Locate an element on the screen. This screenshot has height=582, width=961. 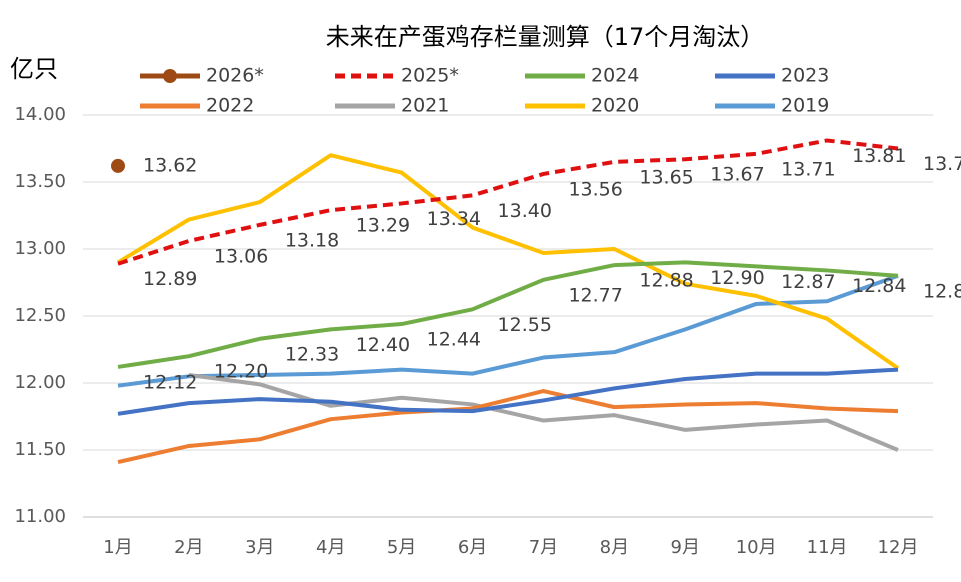
value-label: 13.18 is located at coordinates (312, 240).